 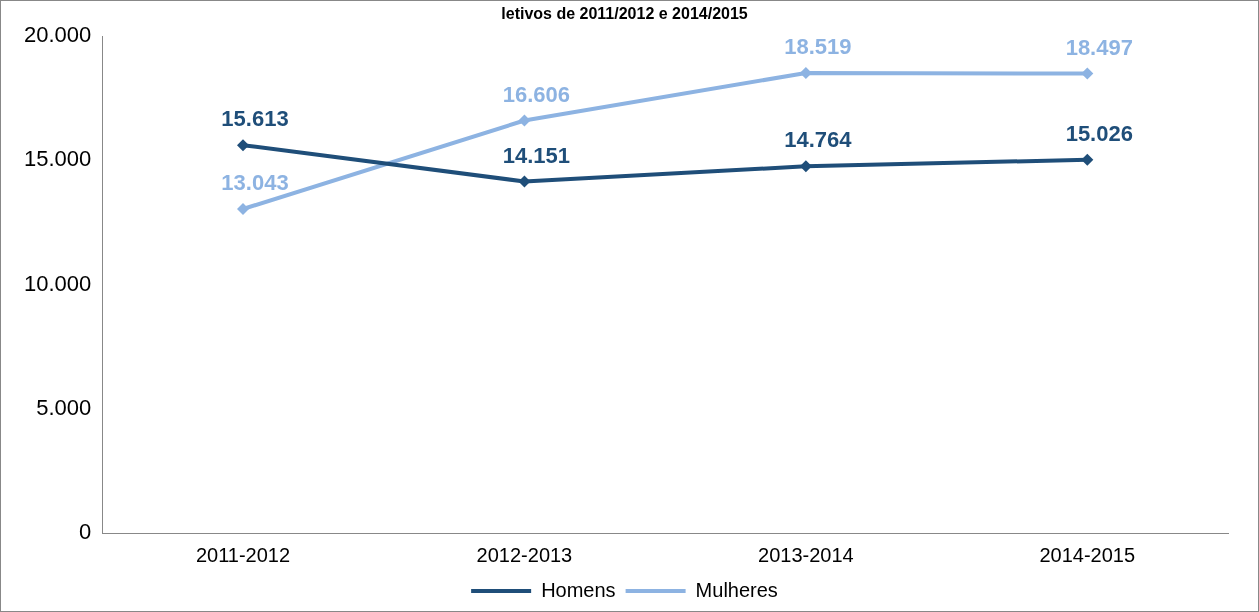 I want to click on y-tick-label: 20.000, so click(x=57, y=35).